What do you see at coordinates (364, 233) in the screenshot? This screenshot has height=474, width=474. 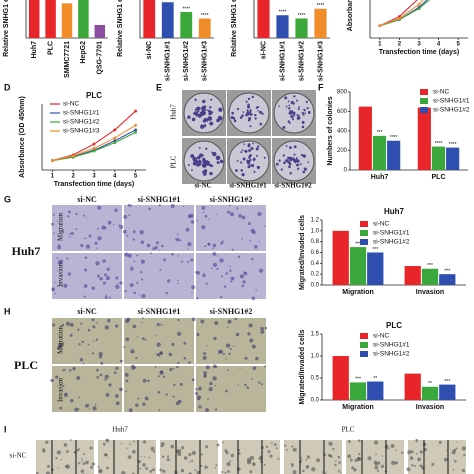 I see `legend-swatch` at bounding box center [364, 233].